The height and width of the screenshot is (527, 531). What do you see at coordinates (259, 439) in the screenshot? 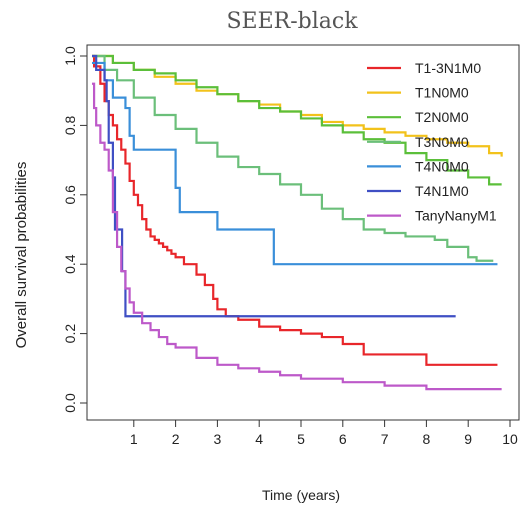
I see `x-tick-label: 4` at bounding box center [259, 439].